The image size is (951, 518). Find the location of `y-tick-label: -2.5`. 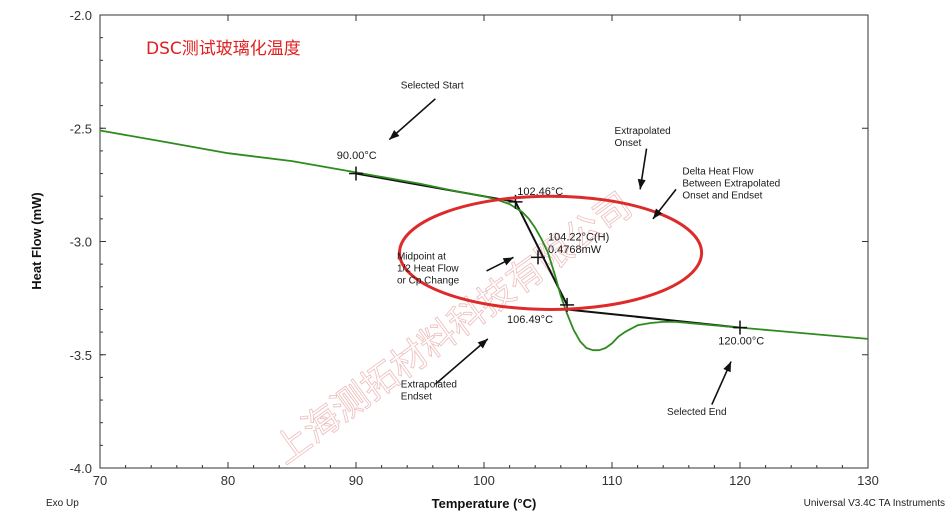

y-tick-label: -2.5 is located at coordinates (81, 128).